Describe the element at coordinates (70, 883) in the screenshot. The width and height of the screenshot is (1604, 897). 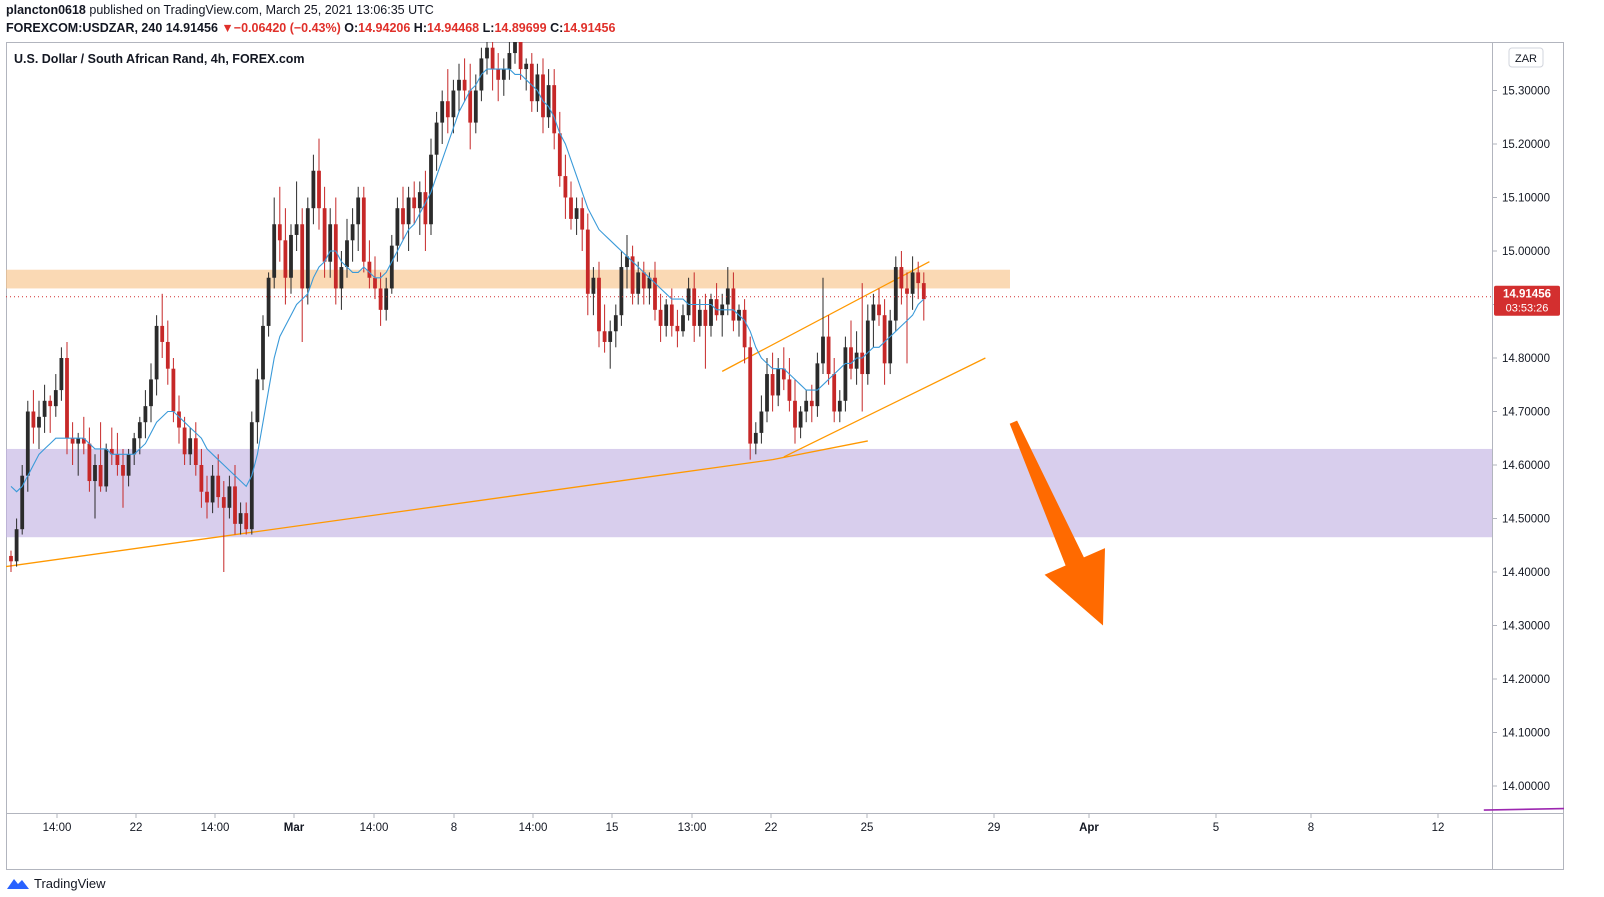
I see `footer-brand: TradingView` at that location.